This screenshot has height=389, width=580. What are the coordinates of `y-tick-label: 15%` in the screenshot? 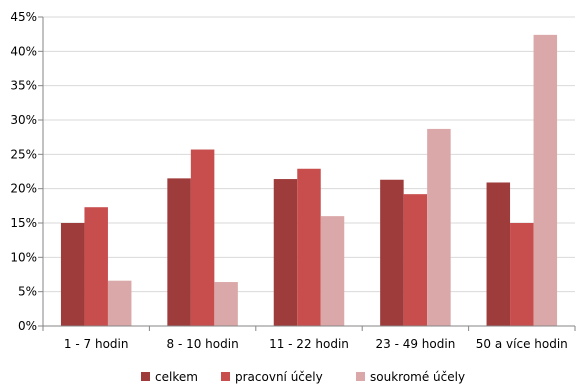 It's located at (23, 223).